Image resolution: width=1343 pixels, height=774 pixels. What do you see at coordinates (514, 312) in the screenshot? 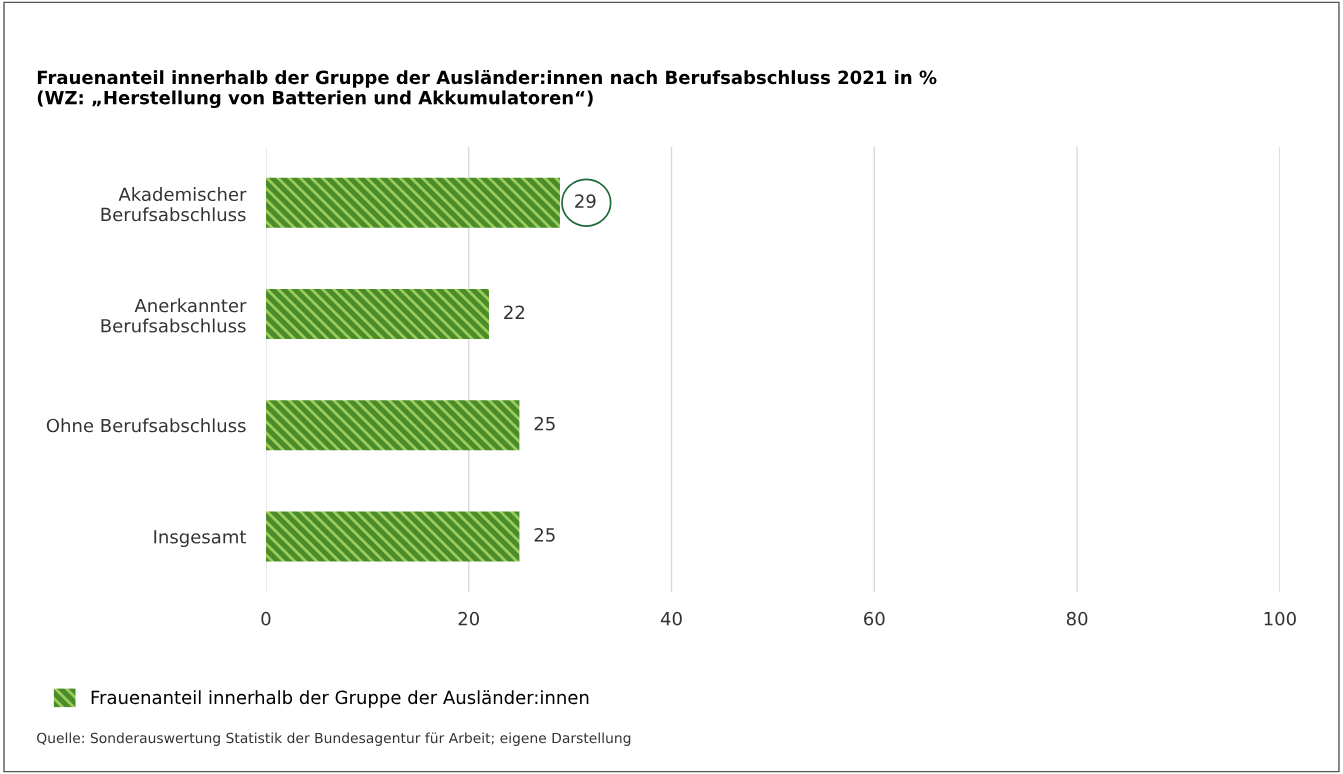
I see `data-label: 22` at bounding box center [514, 312].